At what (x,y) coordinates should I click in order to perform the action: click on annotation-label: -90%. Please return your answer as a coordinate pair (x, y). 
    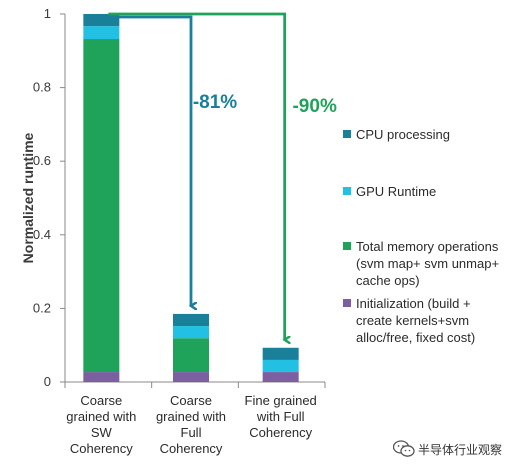
    Looking at the image, I should click on (314, 106).